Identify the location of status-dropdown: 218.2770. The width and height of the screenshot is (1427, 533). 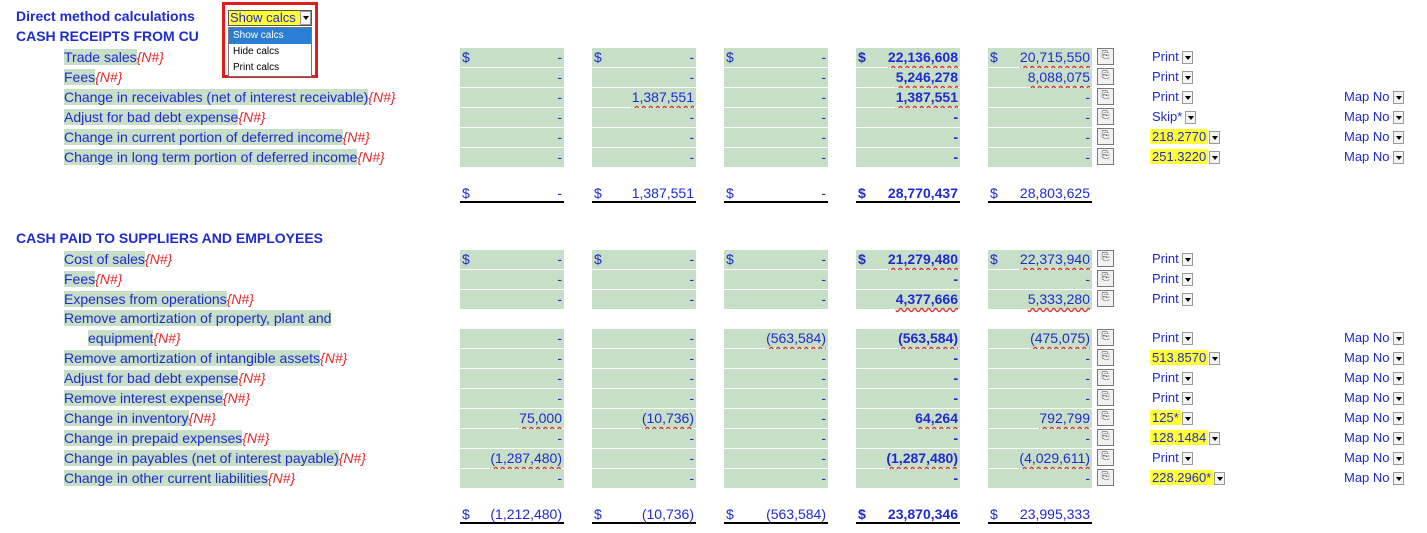
(1185, 137).